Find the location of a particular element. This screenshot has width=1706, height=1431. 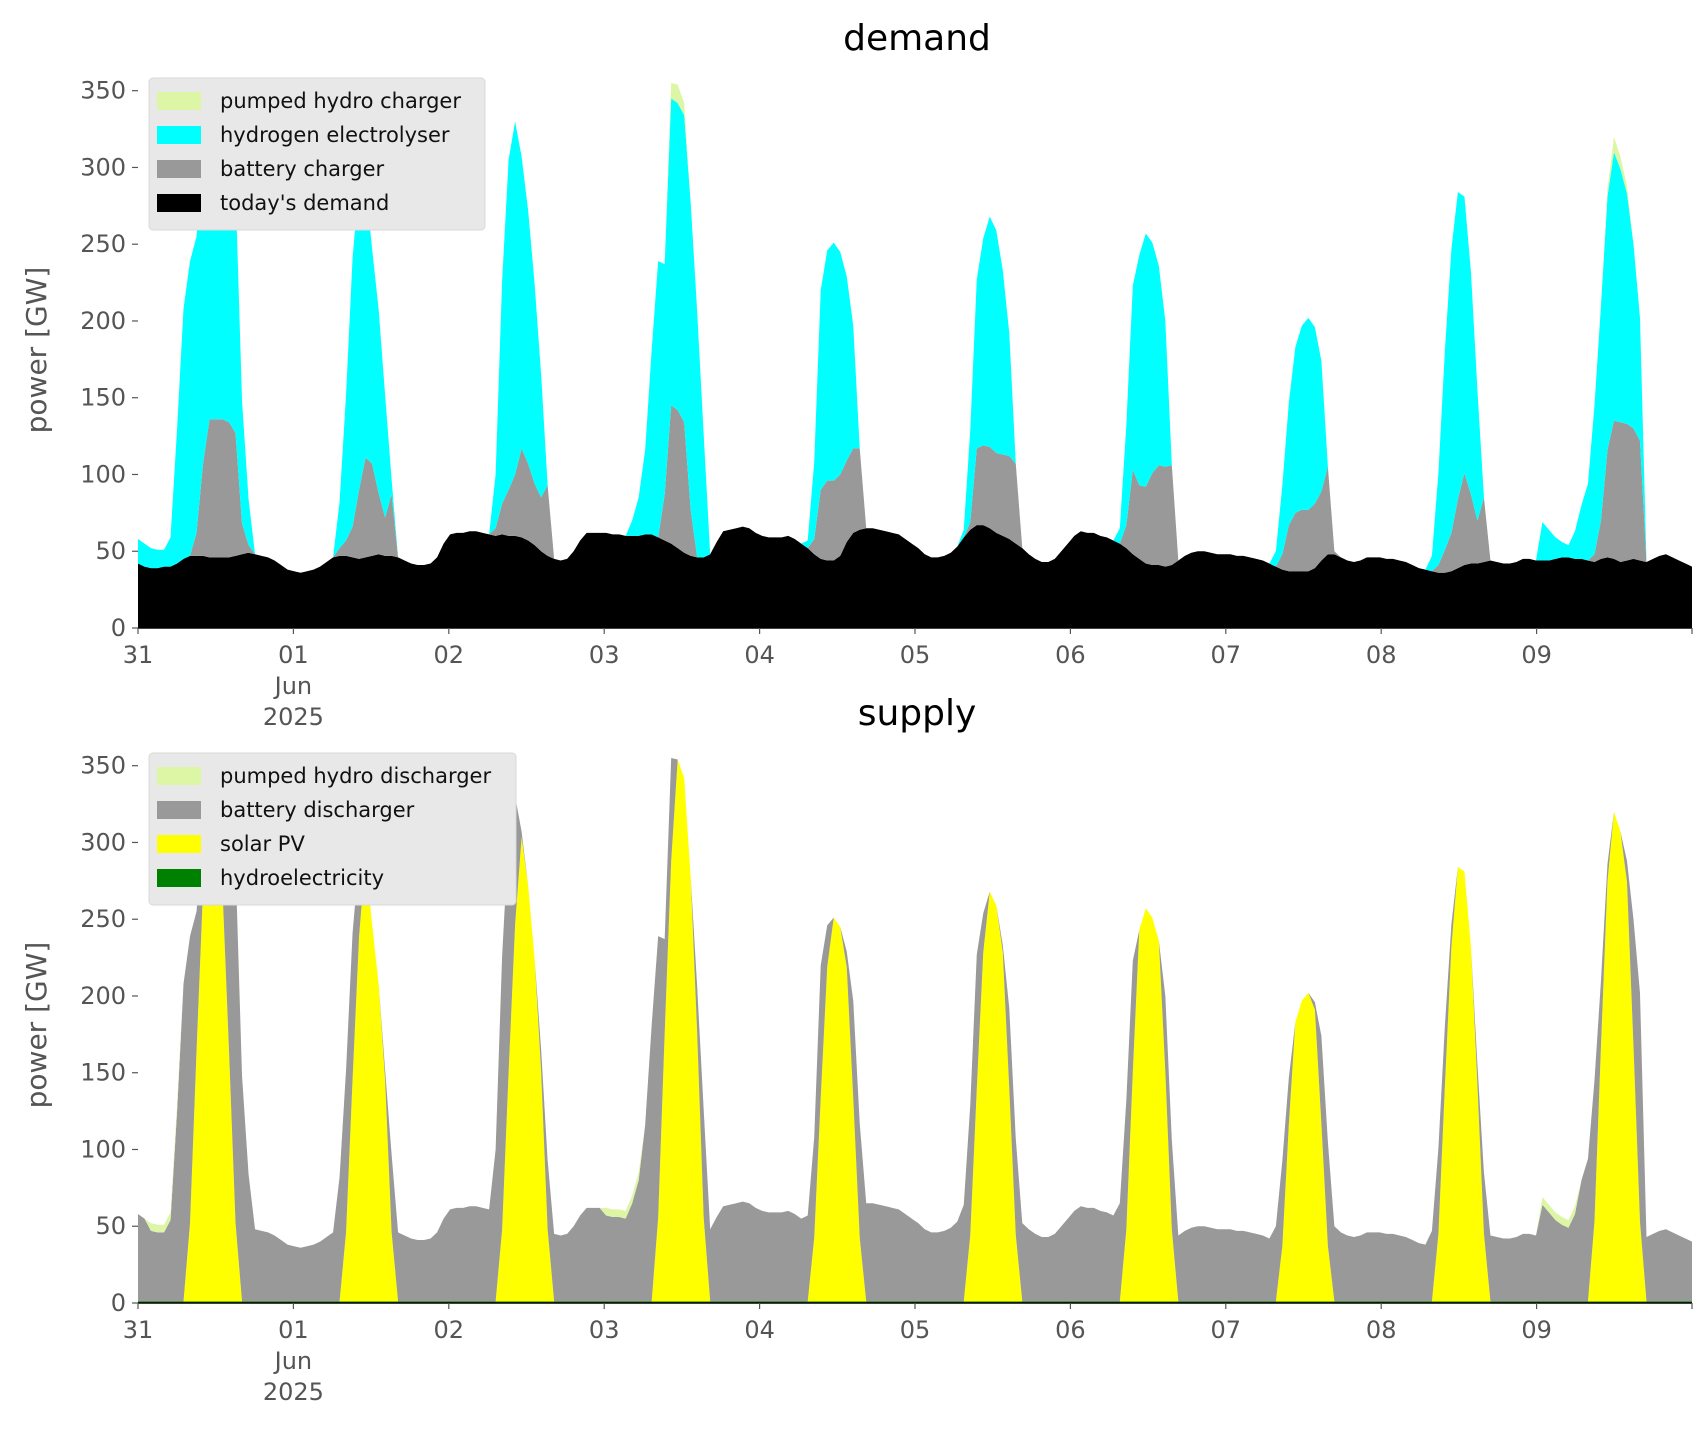

area-today-s-demand is located at coordinates (915, 576).